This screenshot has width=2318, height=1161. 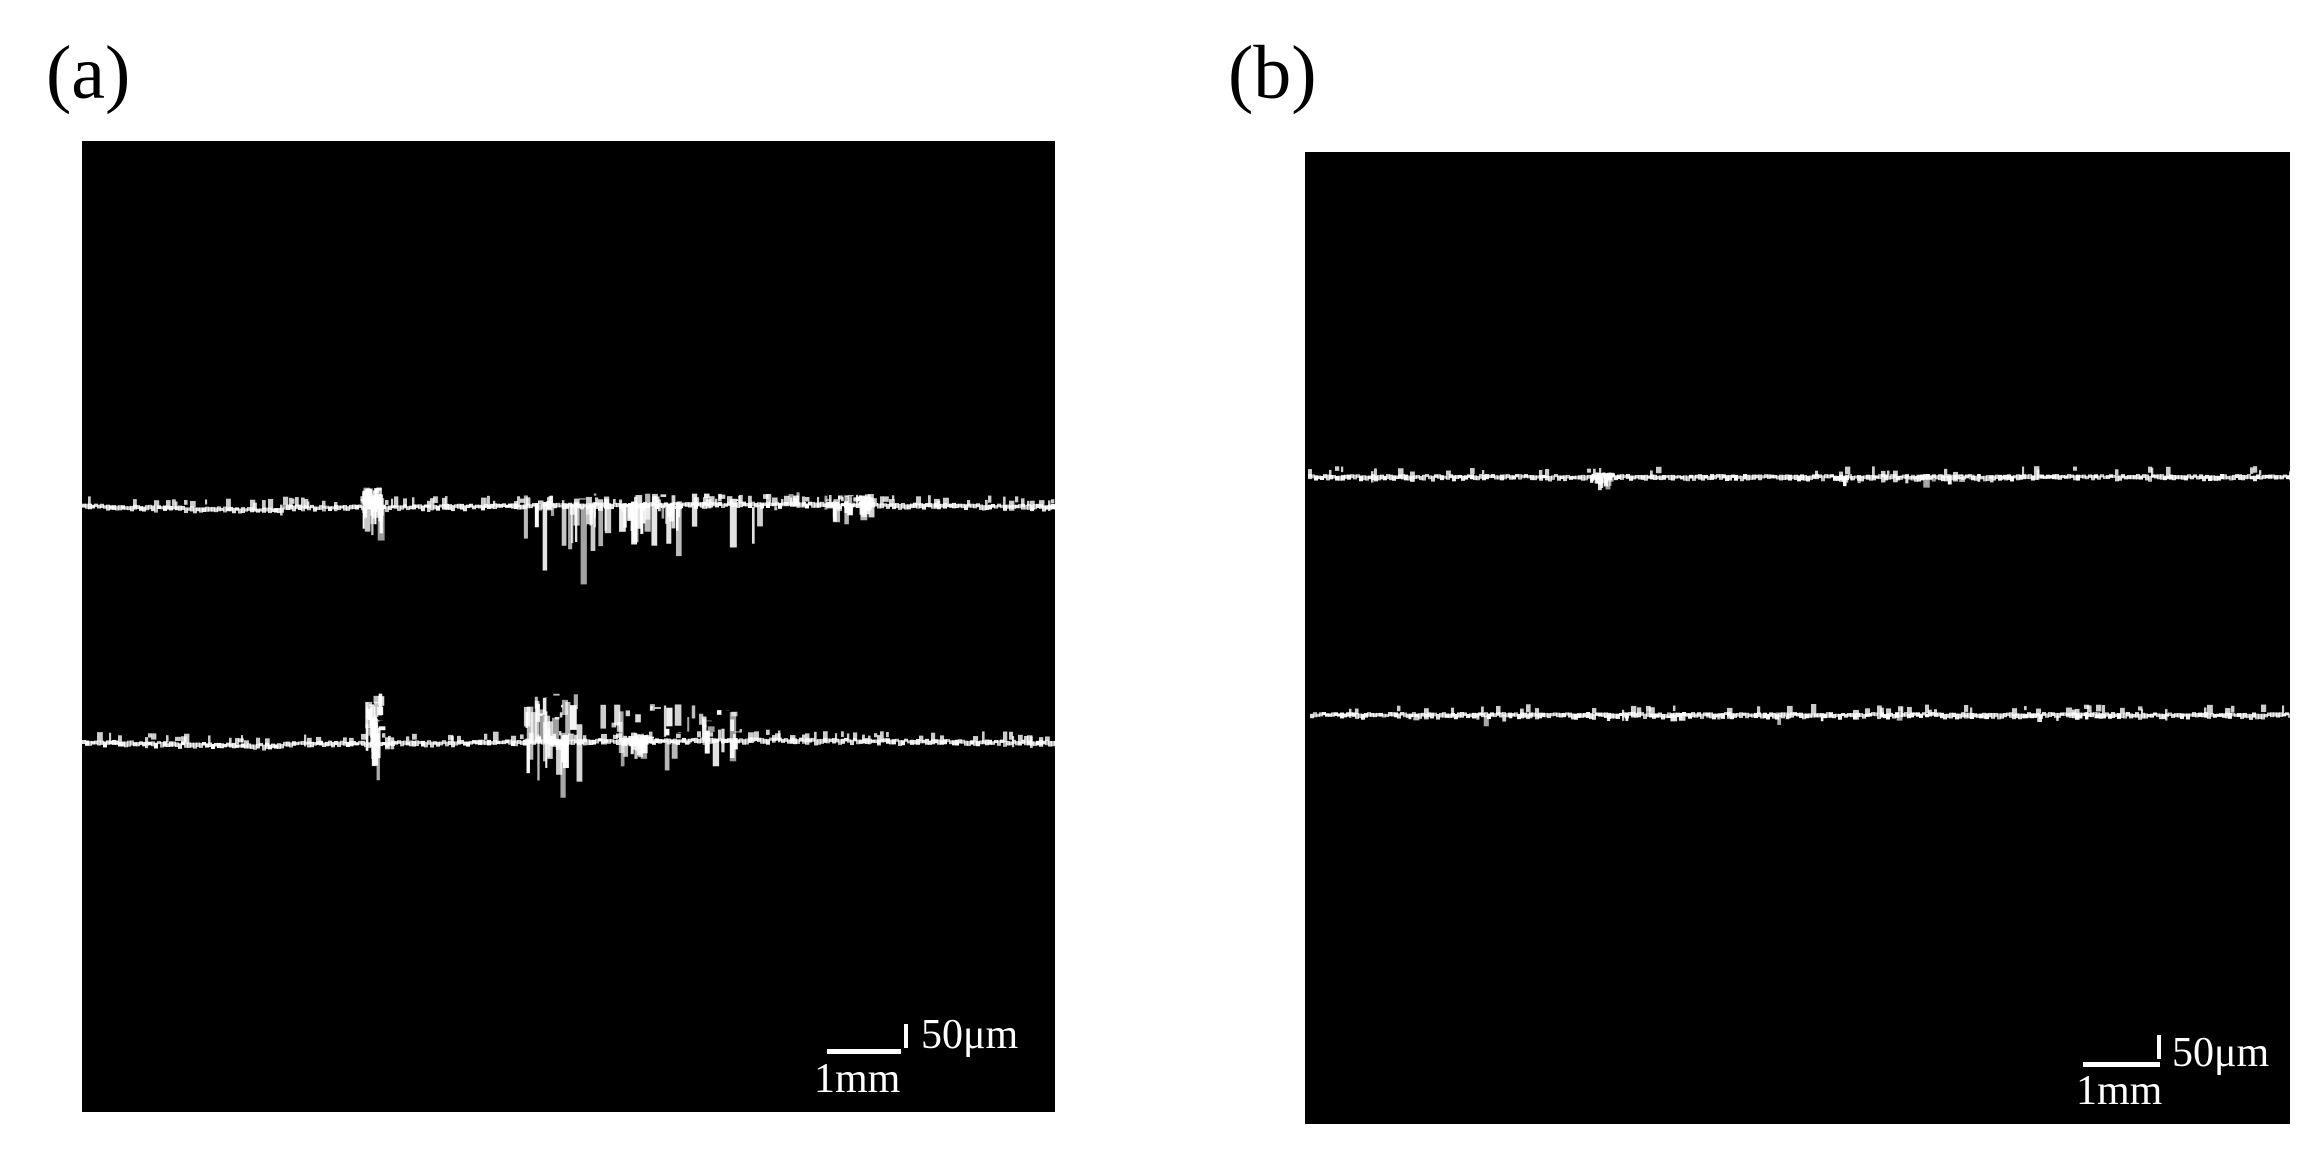 What do you see at coordinates (970, 1035) in the screenshot?
I see `scale-label: 50μm` at bounding box center [970, 1035].